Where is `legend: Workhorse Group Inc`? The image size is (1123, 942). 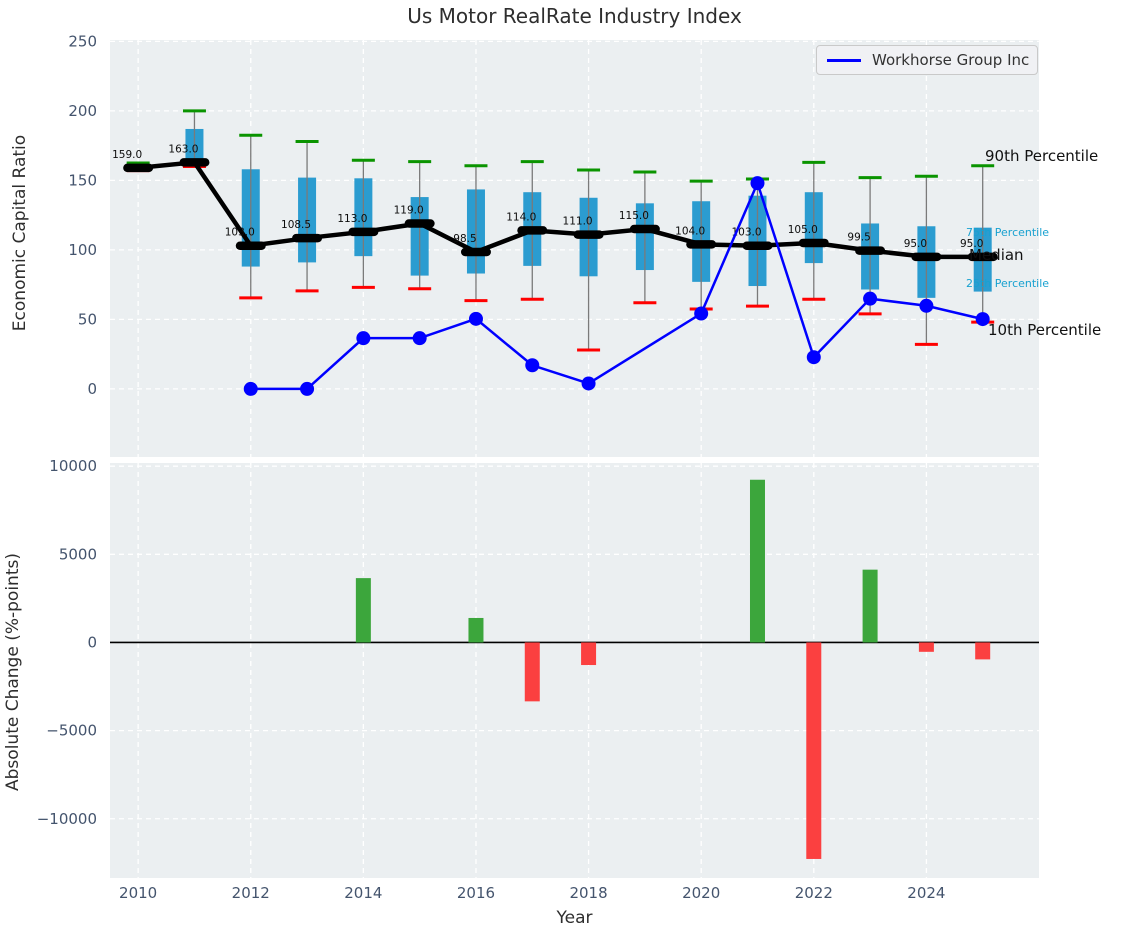 legend: Workhorse Group Inc is located at coordinates (927, 60).